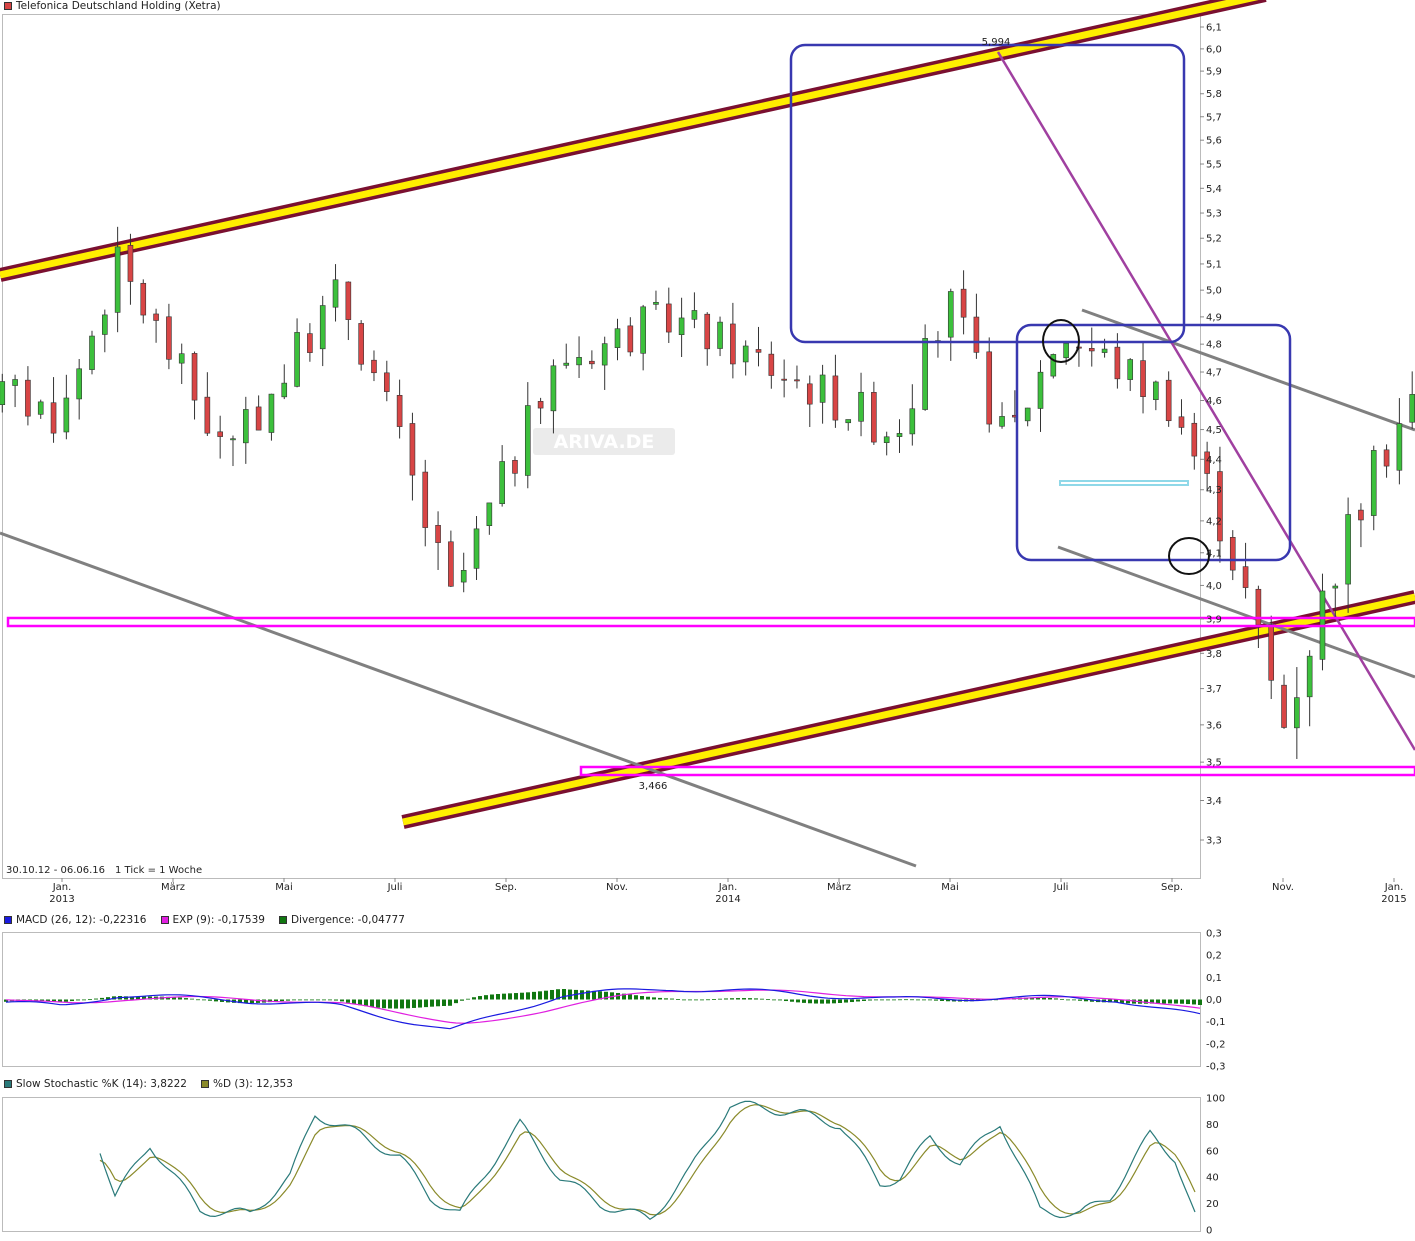  Describe the element at coordinates (1214, 933) in the screenshot. I see `macd-axis-label: 0,3` at that location.